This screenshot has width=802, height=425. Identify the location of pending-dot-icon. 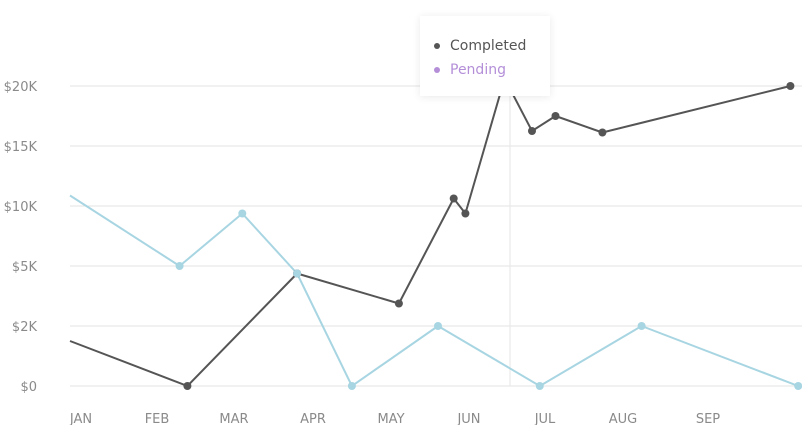
(437, 70).